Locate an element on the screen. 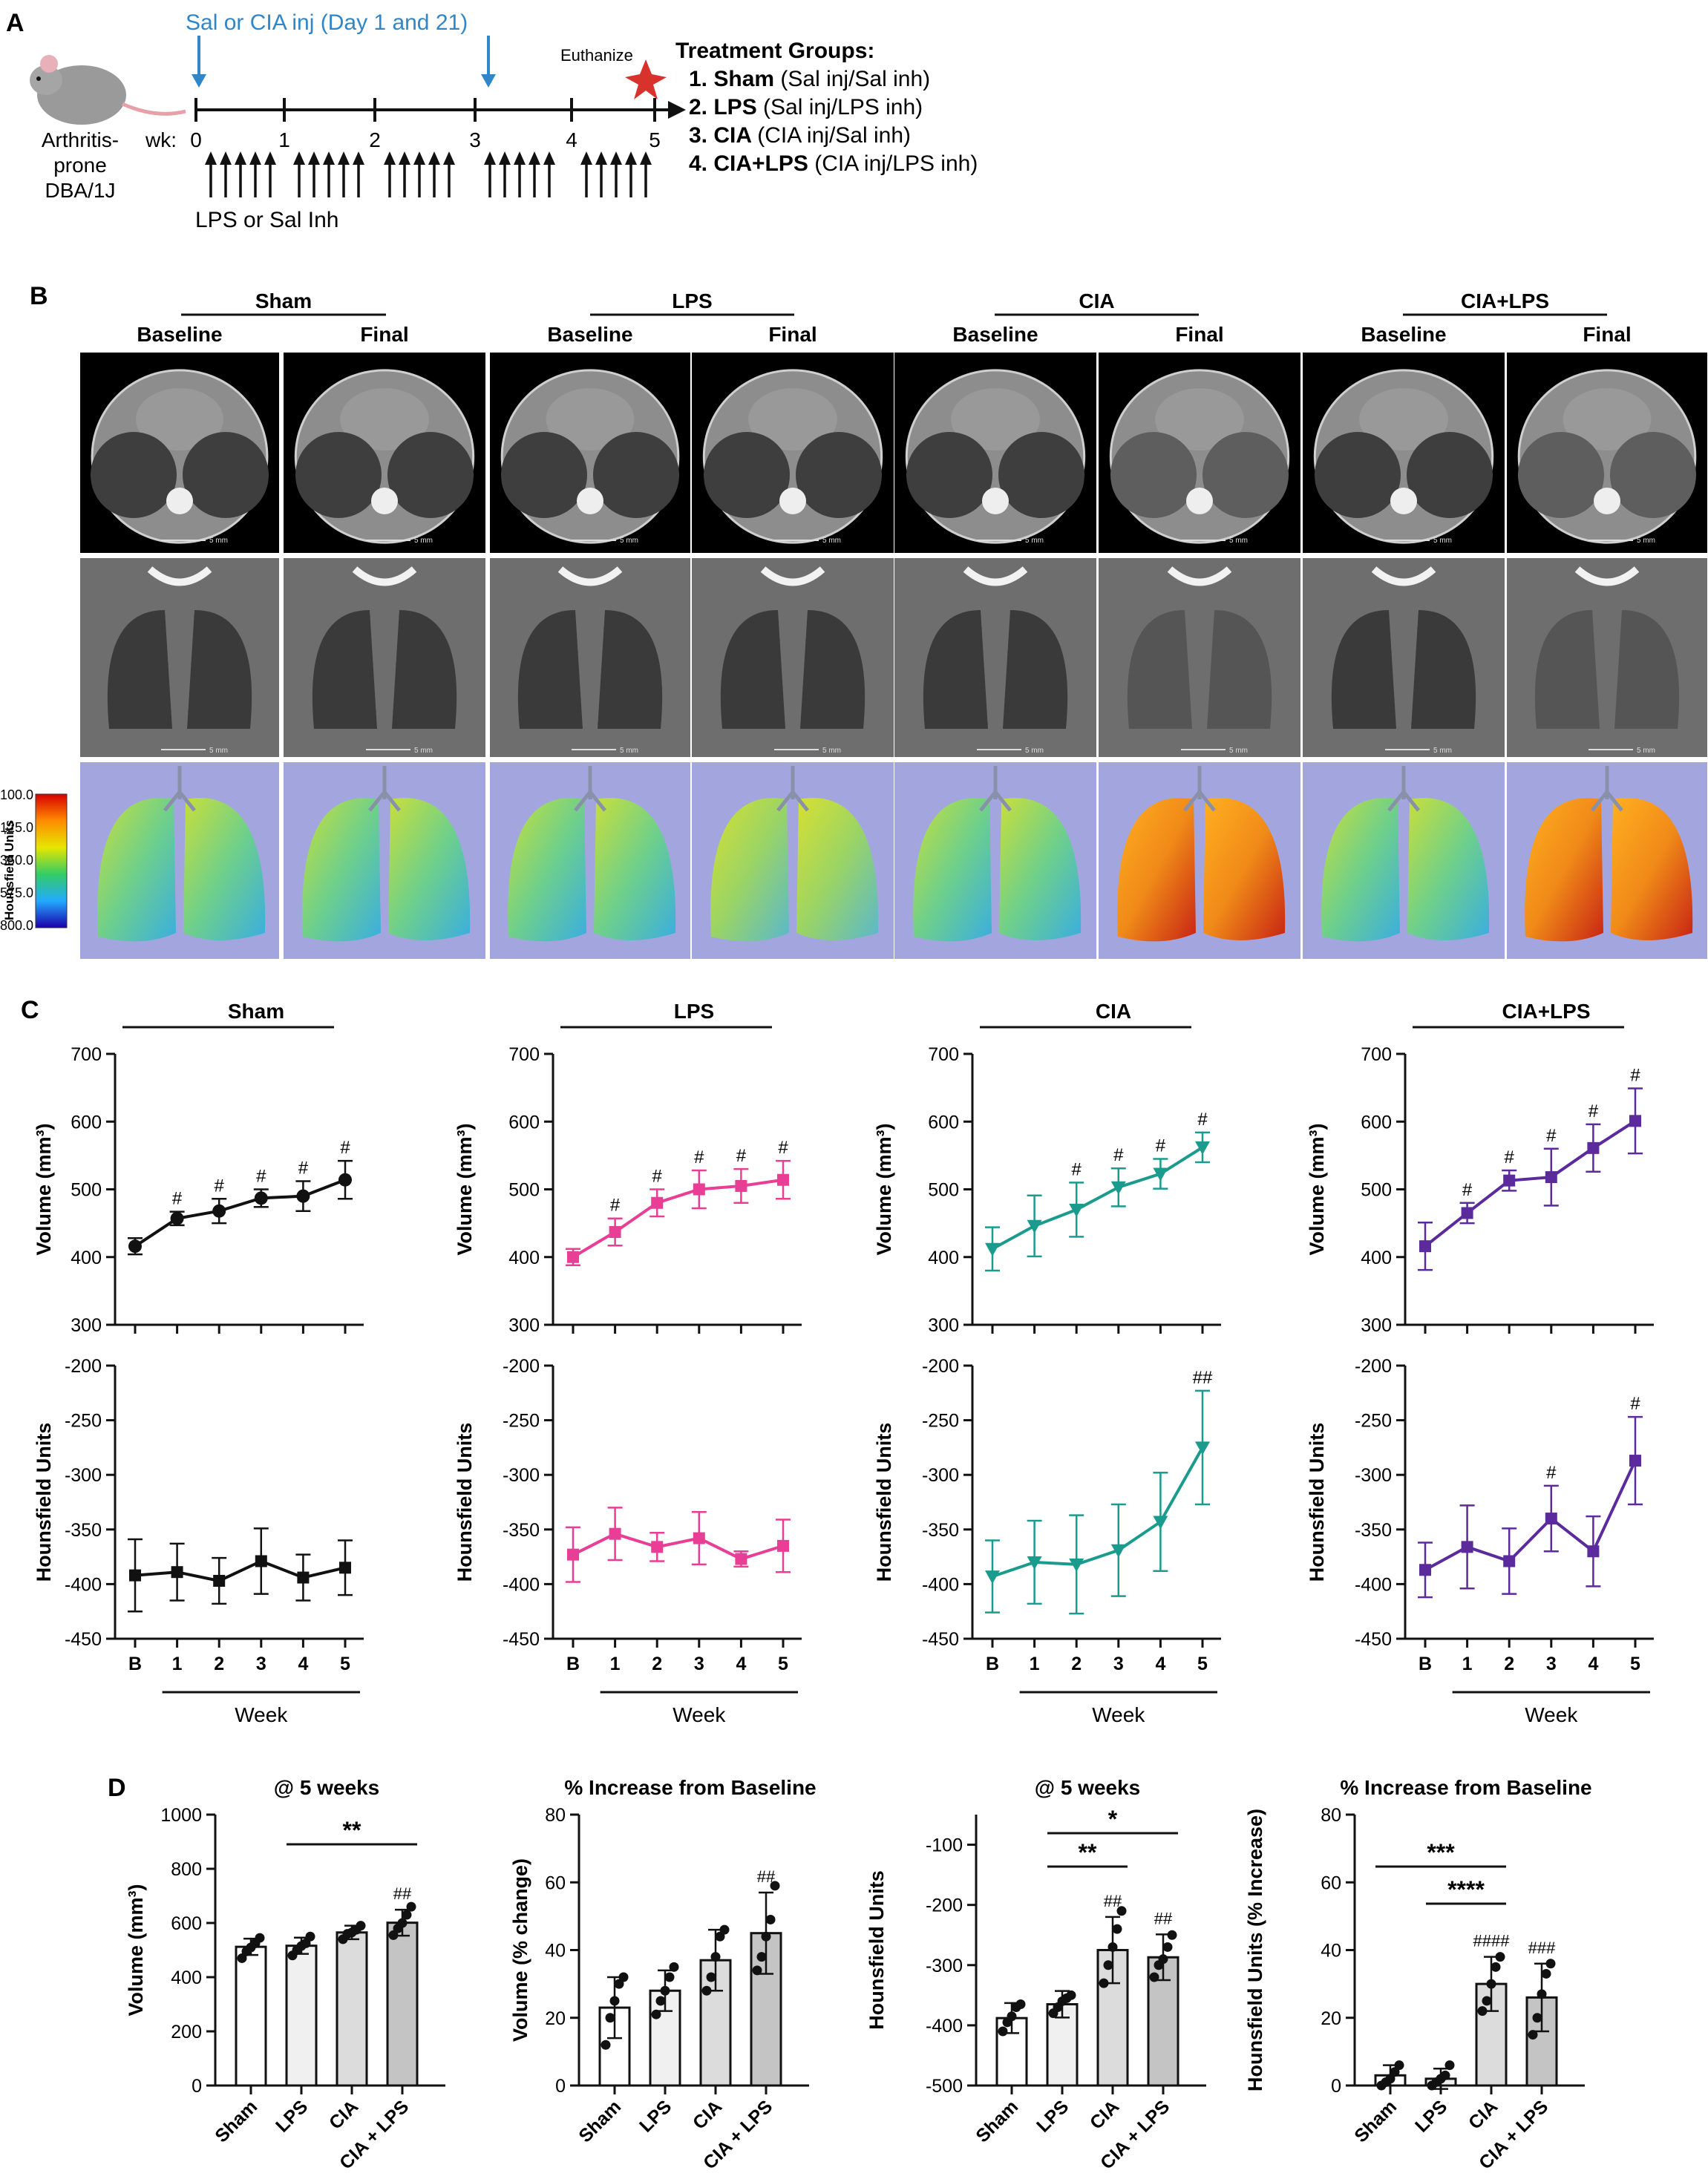 Image resolution: width=1708 pixels, height=2182 pixels. treatment-group-number: 3. is located at coordinates (701, 135).